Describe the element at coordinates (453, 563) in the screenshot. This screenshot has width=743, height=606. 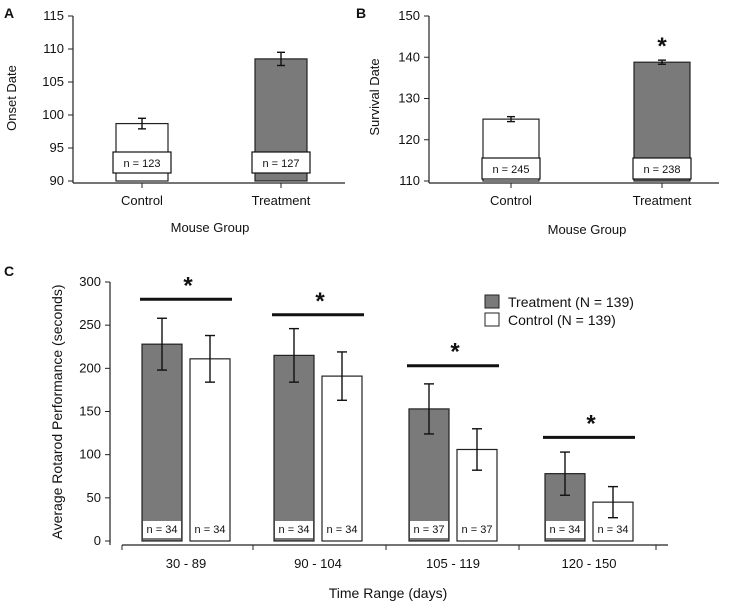
I see `x-tick-label: 105 - 119` at that location.